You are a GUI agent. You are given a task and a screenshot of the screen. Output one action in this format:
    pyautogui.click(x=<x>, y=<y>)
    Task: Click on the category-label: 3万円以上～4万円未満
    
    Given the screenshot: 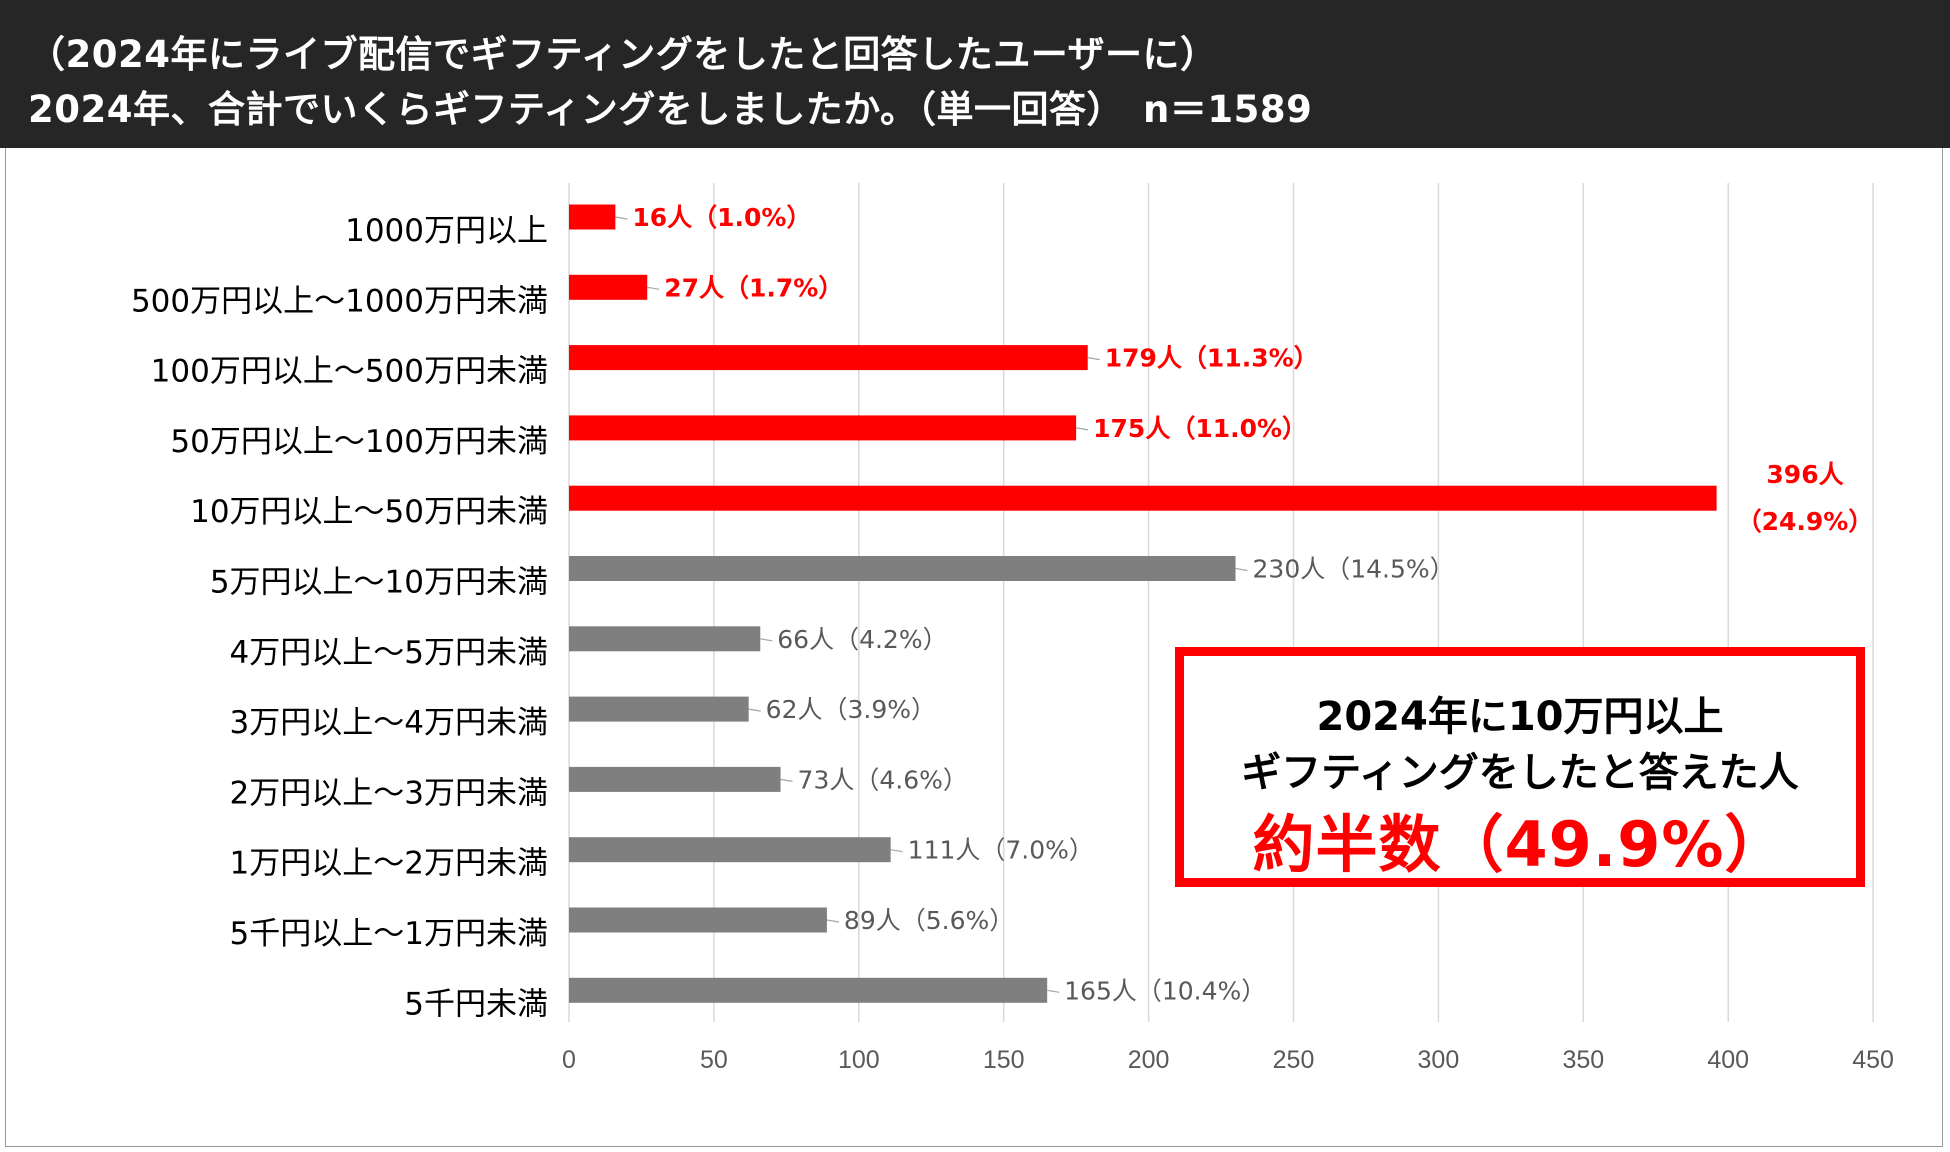 What is the action you would take?
    pyautogui.click(x=389, y=723)
    